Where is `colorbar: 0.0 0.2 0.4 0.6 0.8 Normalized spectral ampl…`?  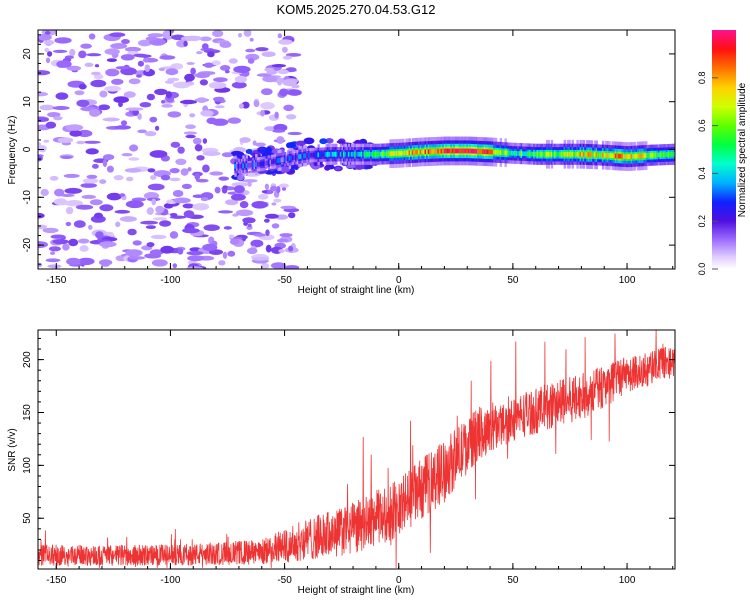 colorbar: 0.0 0.2 0.4 0.6 0.8 Normalized spectral ampl… is located at coordinates (722, 152).